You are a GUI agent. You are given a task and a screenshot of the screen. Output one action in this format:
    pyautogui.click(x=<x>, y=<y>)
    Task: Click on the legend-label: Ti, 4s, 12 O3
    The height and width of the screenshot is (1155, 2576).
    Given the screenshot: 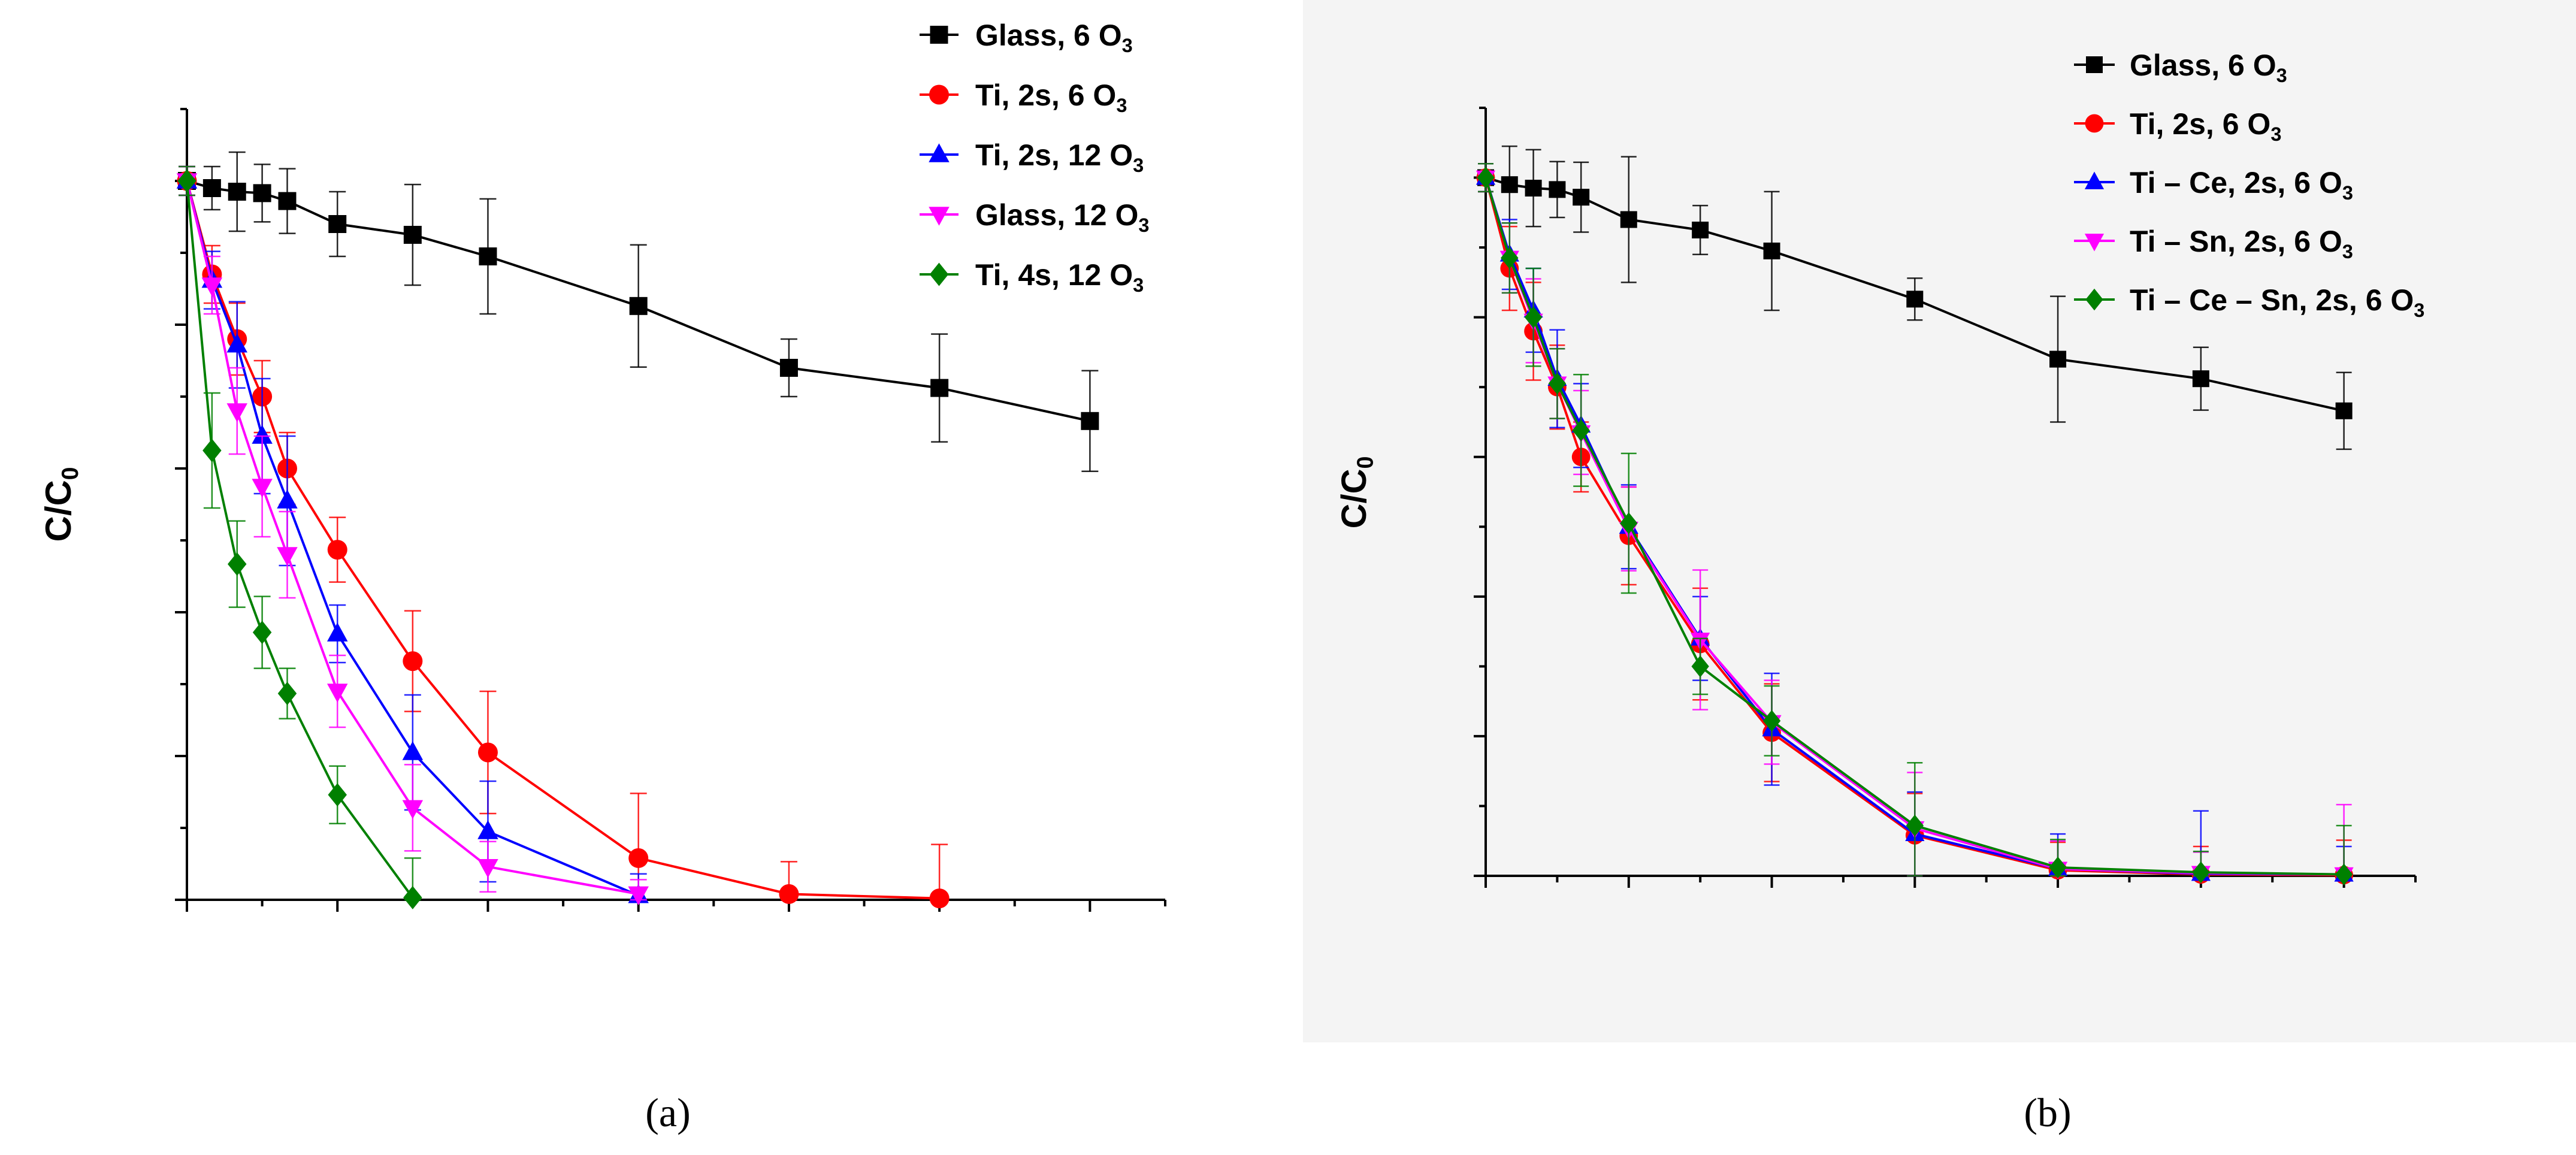 What is the action you would take?
    pyautogui.click(x=1059, y=277)
    